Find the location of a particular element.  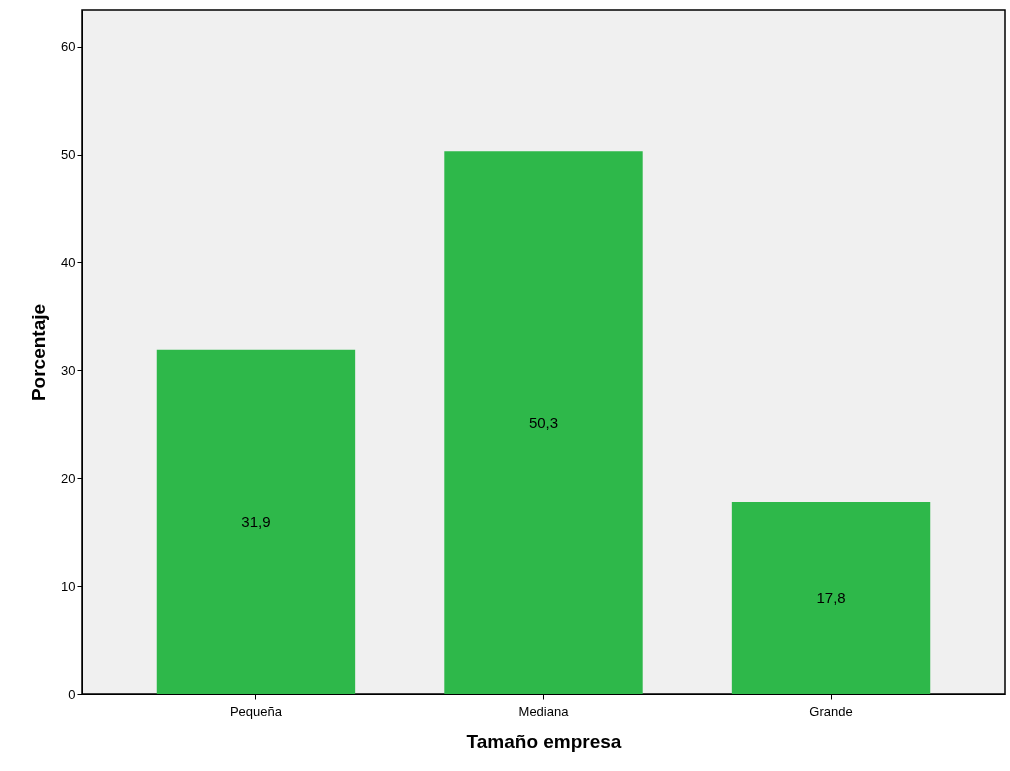

data-label: 17,8 is located at coordinates (831, 597).